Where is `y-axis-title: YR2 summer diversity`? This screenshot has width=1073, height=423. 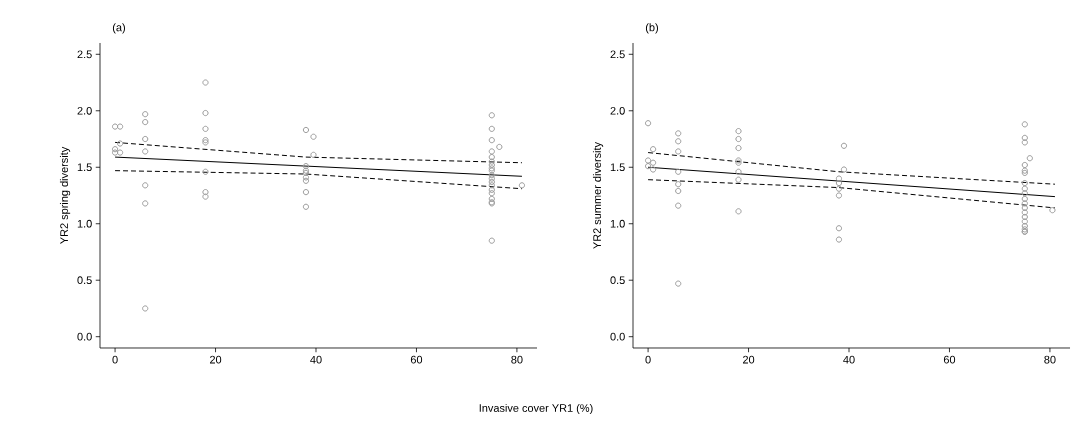
y-axis-title: YR2 summer diversity is located at coordinates (598, 195).